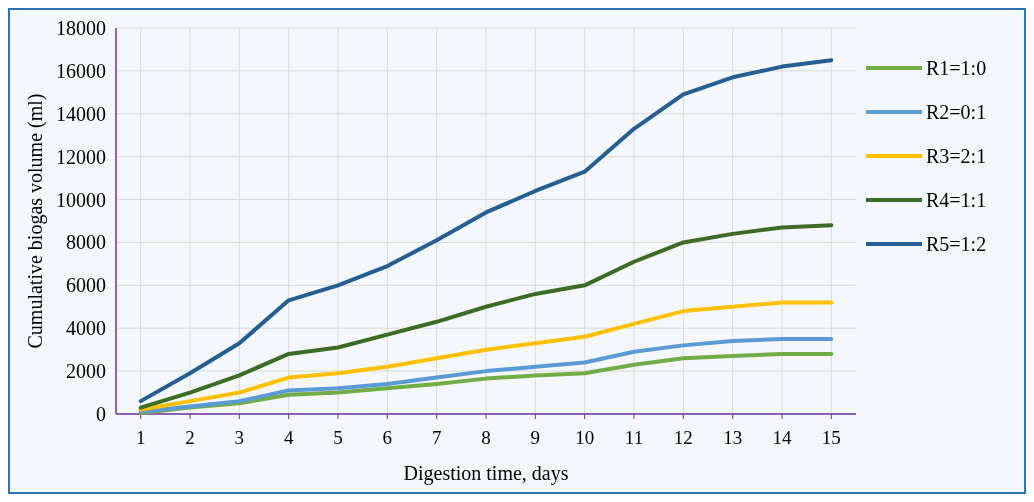 The image size is (1034, 502). I want to click on x-tick-label: 5, so click(338, 437).